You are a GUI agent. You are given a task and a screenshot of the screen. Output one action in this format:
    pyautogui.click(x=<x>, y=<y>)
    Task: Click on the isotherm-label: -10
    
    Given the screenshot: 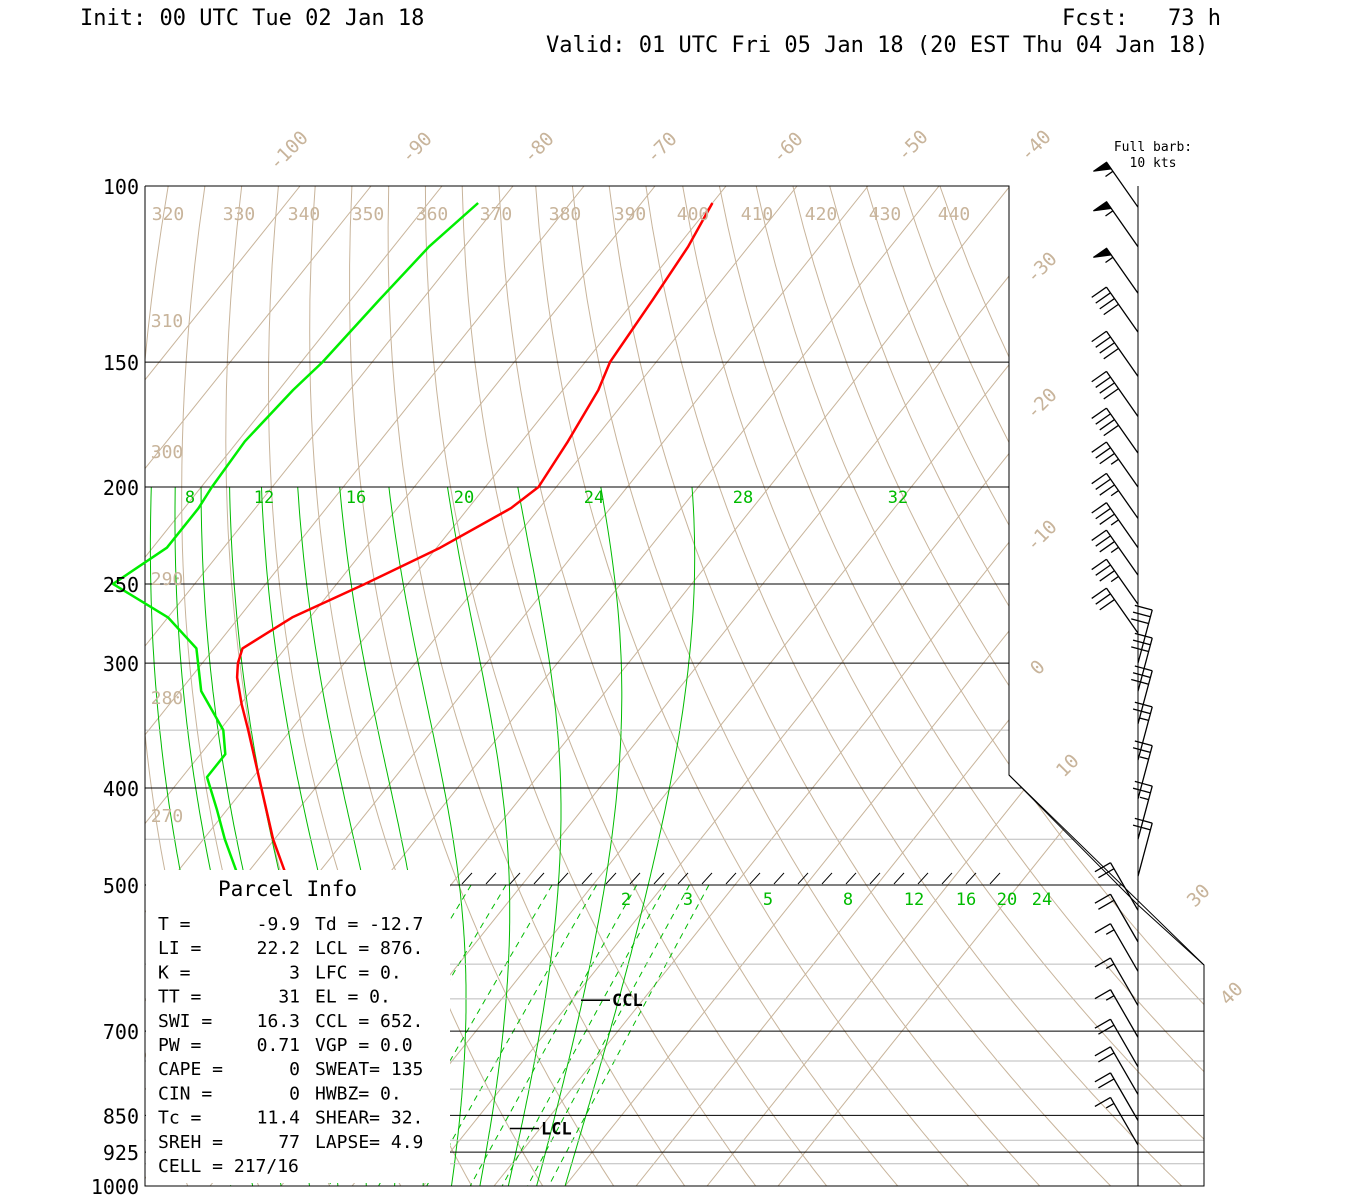 What is the action you would take?
    pyautogui.click(x=1042, y=536)
    